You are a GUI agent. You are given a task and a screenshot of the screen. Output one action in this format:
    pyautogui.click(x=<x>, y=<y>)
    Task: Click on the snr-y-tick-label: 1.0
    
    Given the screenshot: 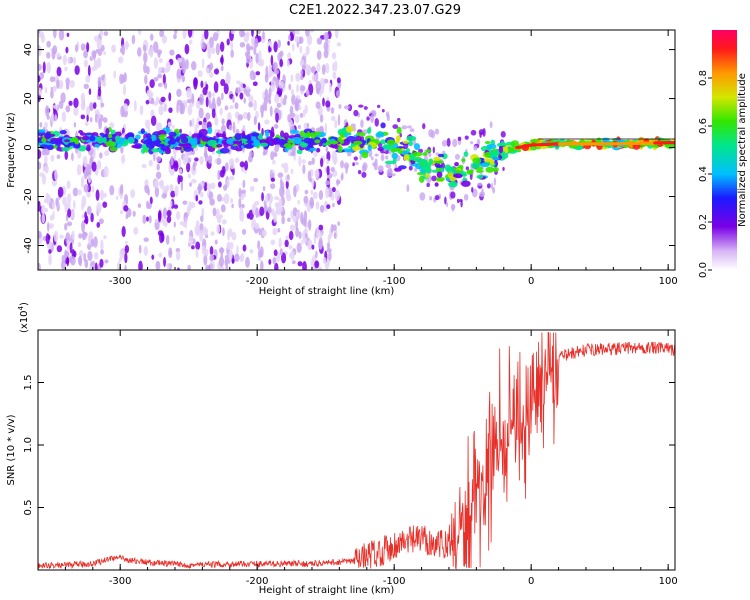 What is the action you would take?
    pyautogui.click(x=28, y=445)
    